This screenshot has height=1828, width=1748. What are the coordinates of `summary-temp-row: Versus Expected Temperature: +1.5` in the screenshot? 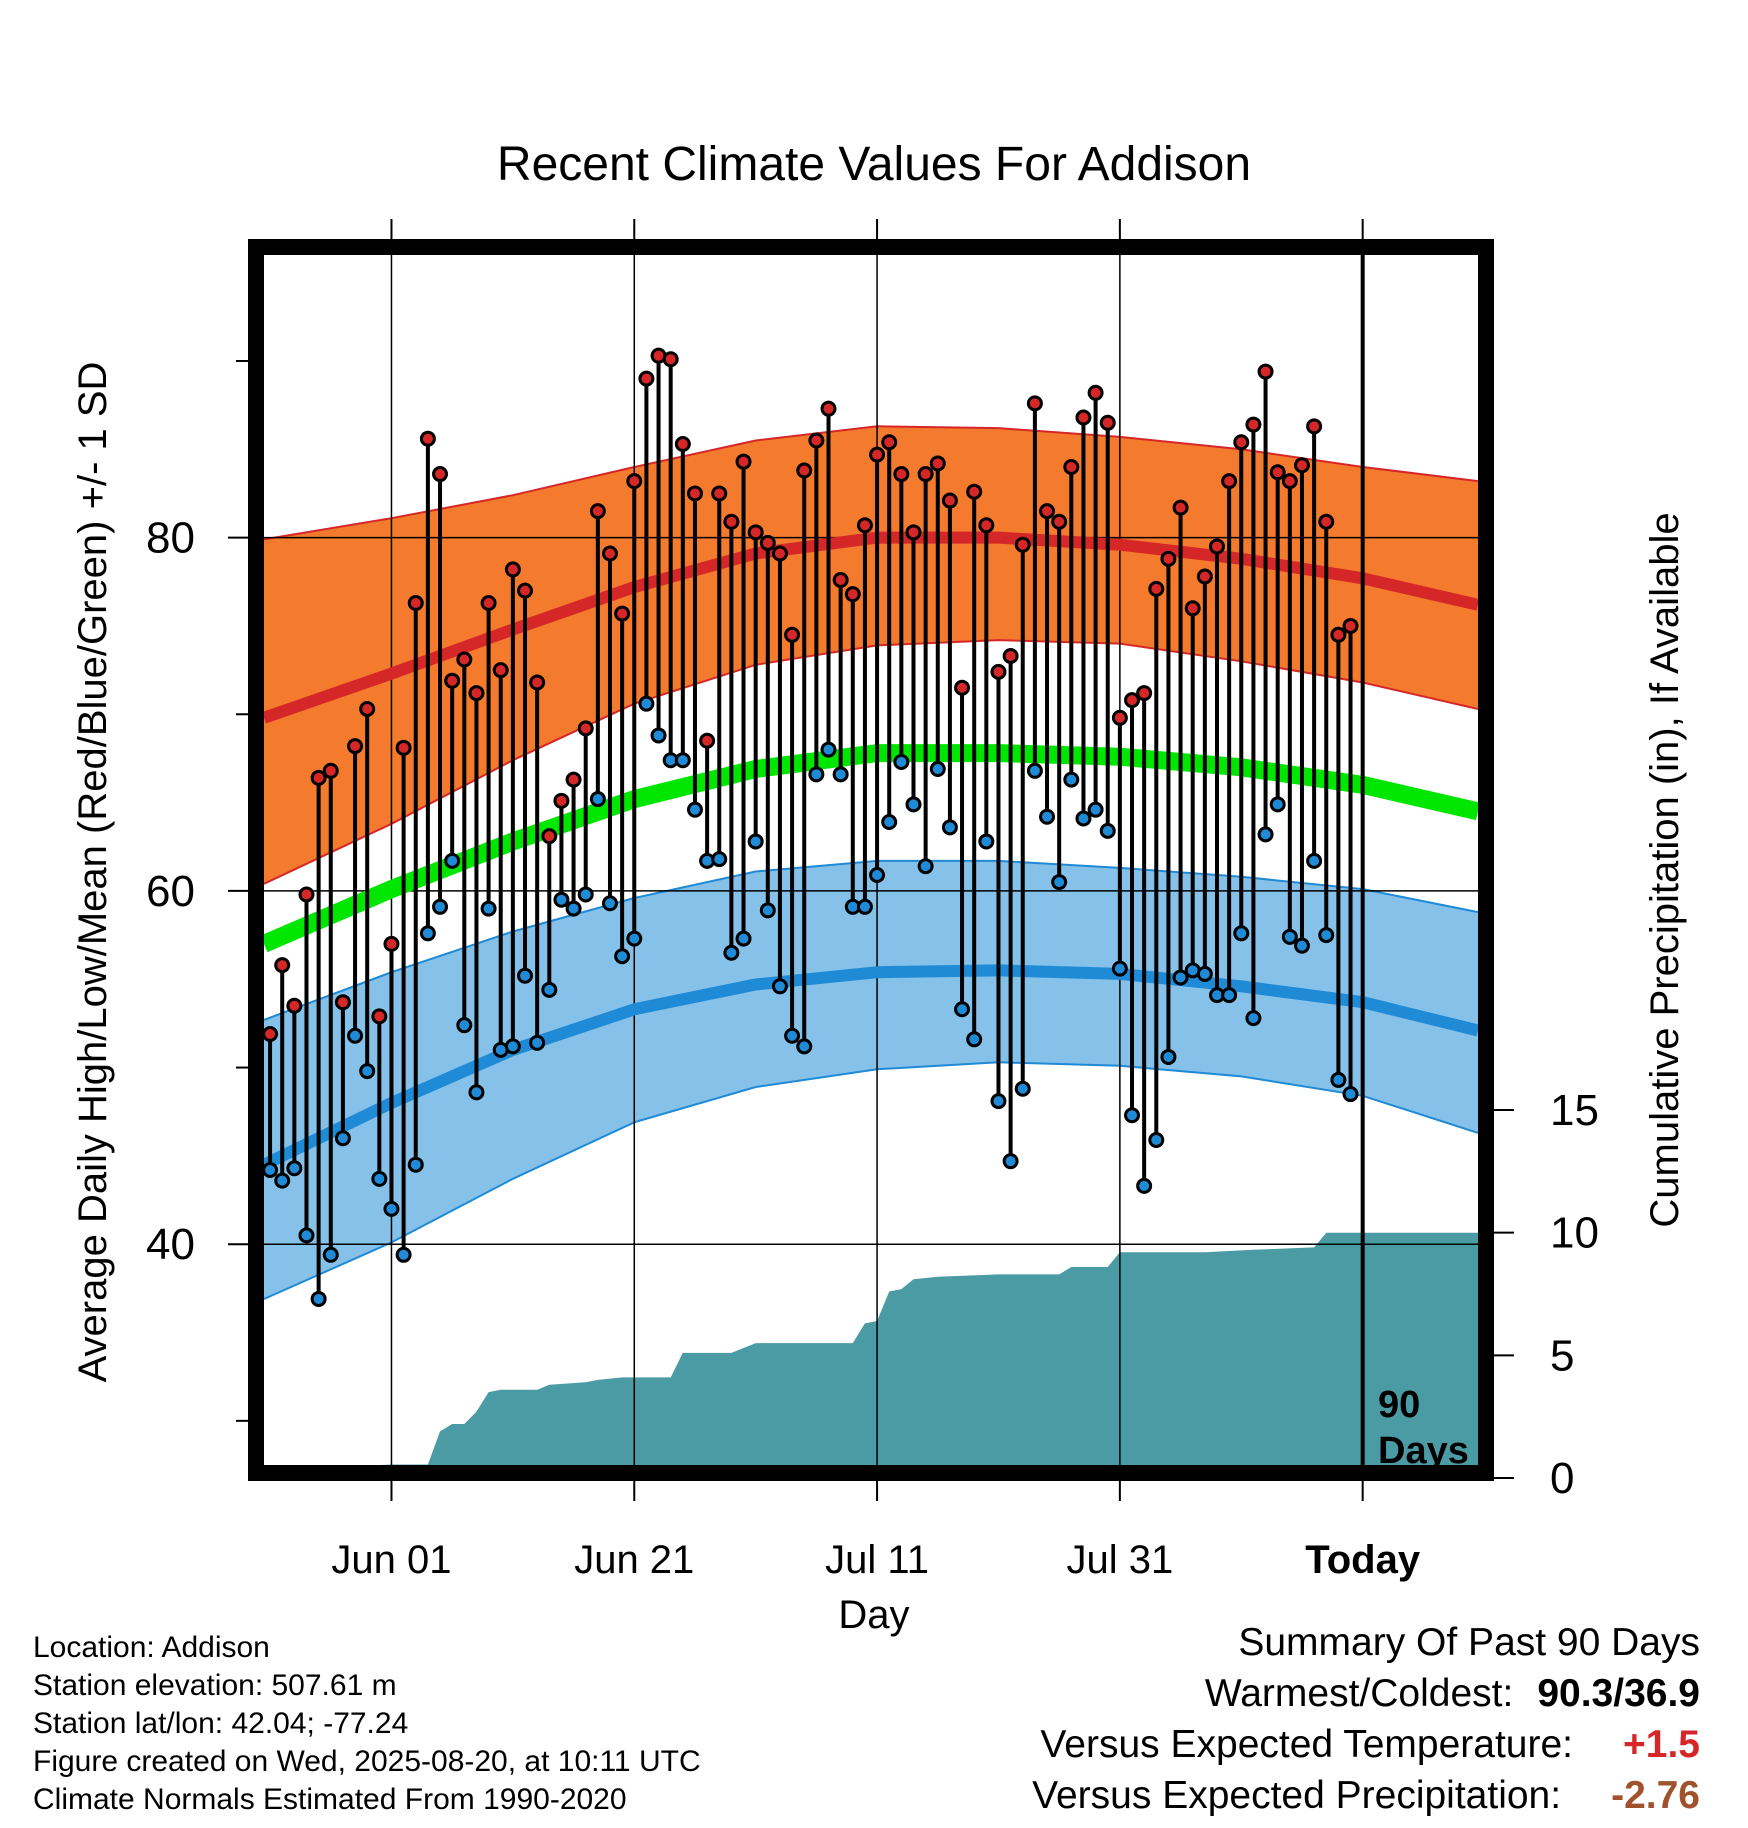 It's located at (1366, 1744).